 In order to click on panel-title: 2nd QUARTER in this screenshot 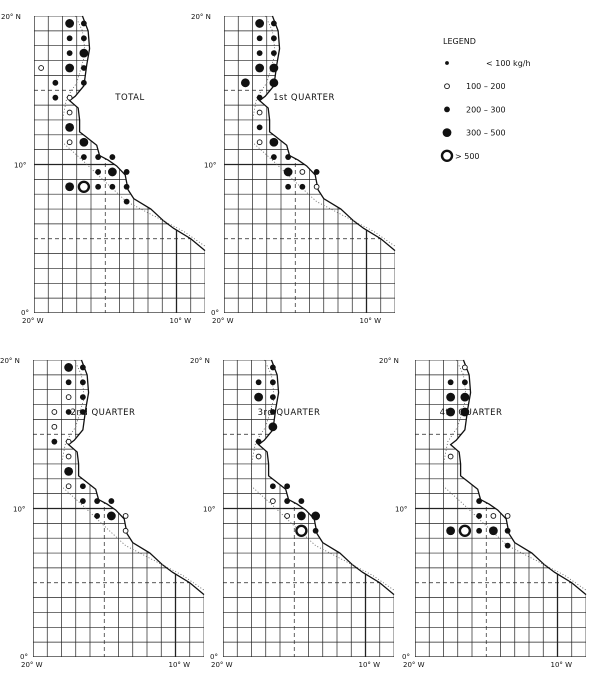, I will do `click(103, 413)`.